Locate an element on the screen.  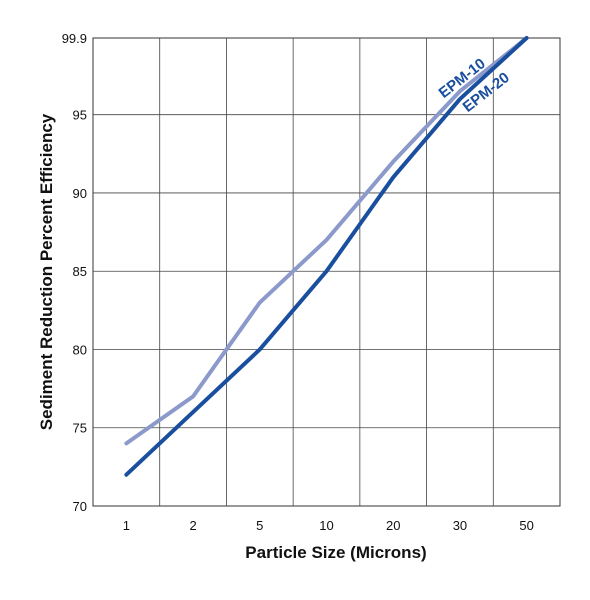
y-tick-label: 85 is located at coordinates (80, 271).